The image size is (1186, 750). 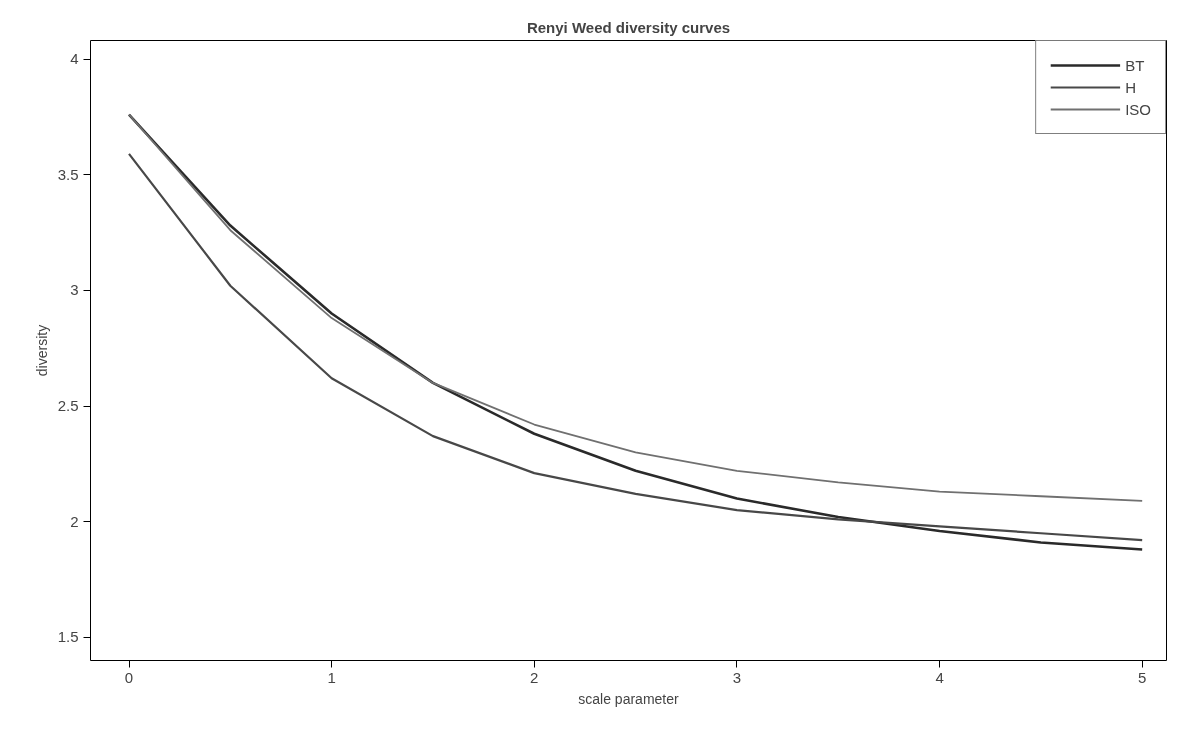 I want to click on y-tick-label: 2.5, so click(x=68, y=406).